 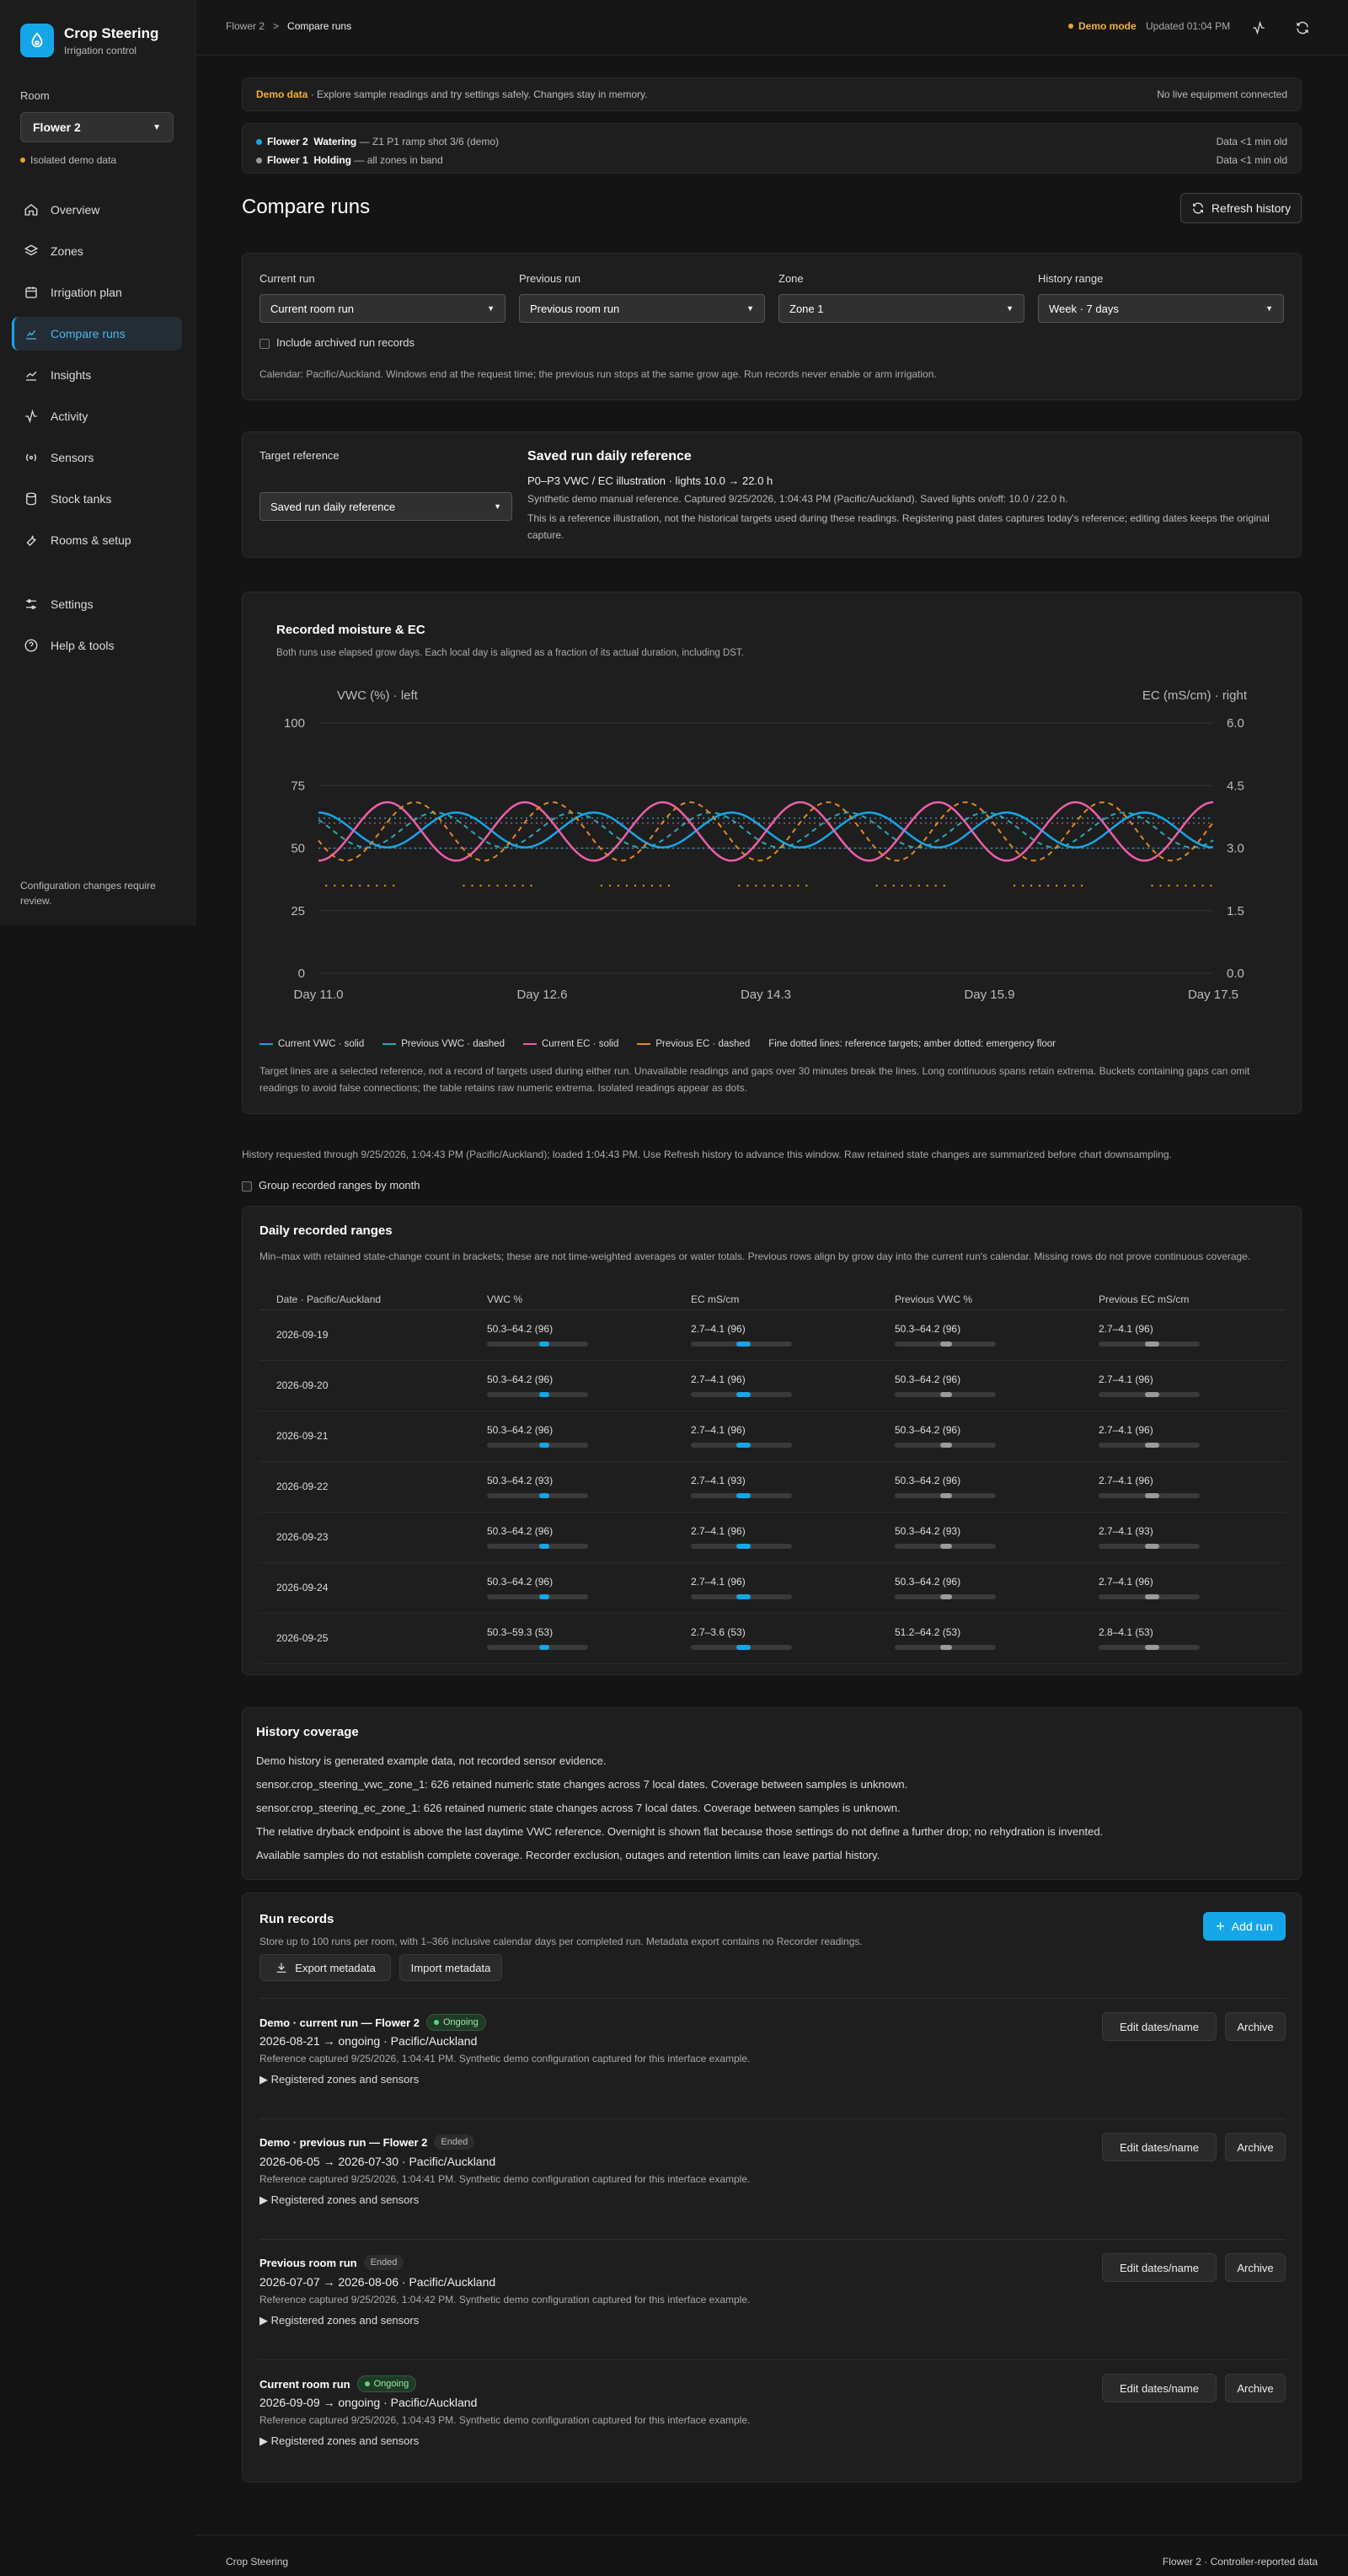 I want to click on wrench-icon, so click(x=31, y=540).